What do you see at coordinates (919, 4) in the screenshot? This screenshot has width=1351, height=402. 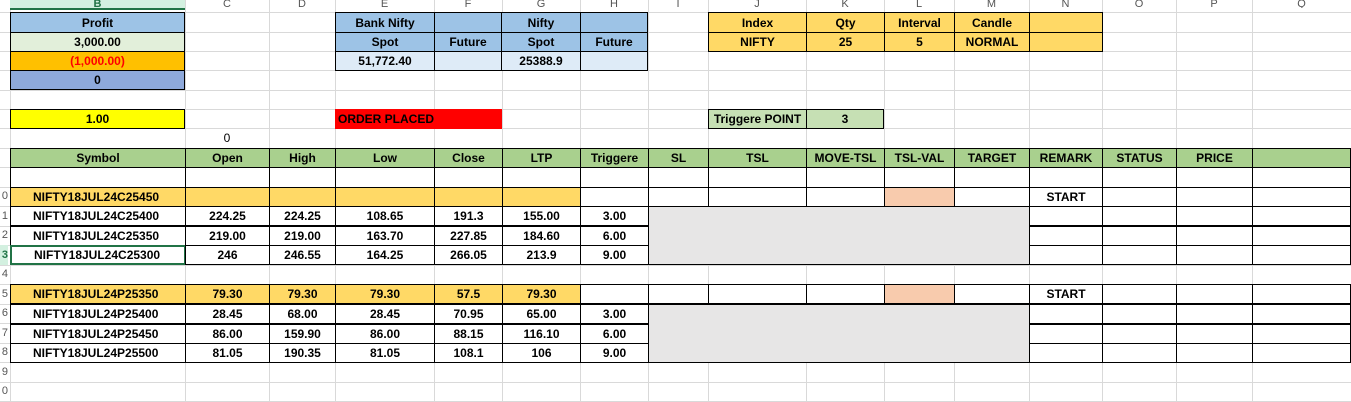 I see `column-header: L` at bounding box center [919, 4].